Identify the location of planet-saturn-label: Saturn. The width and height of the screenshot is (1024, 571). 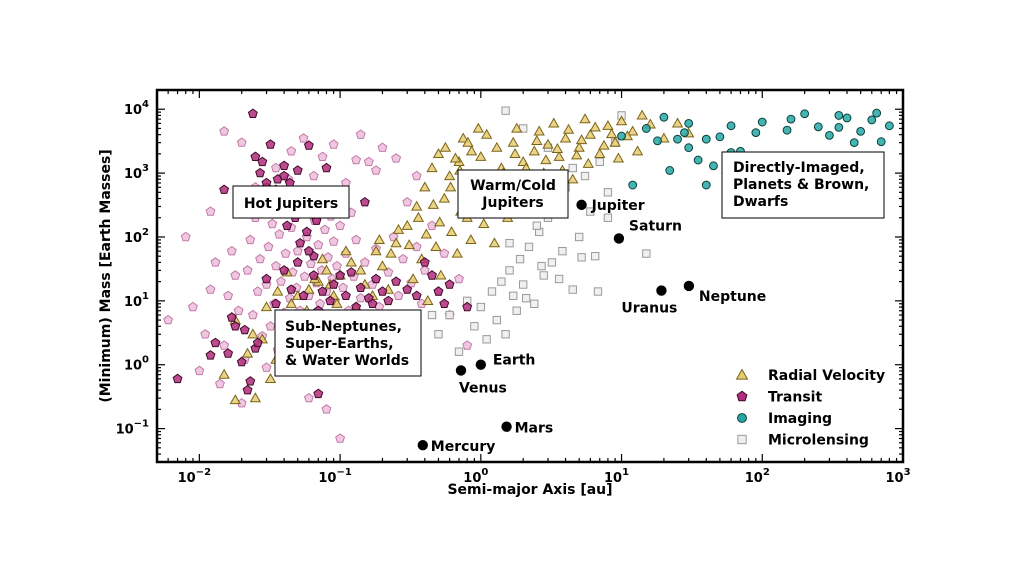
(655, 226).